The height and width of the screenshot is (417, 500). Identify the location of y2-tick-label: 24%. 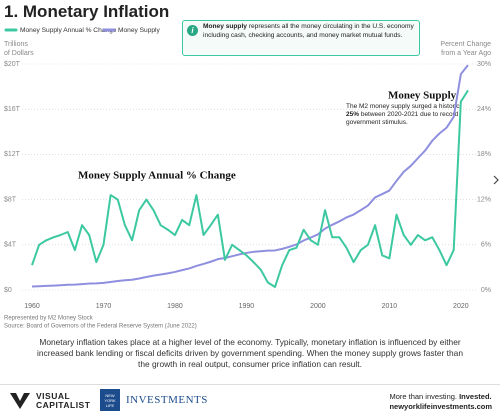
(484, 109).